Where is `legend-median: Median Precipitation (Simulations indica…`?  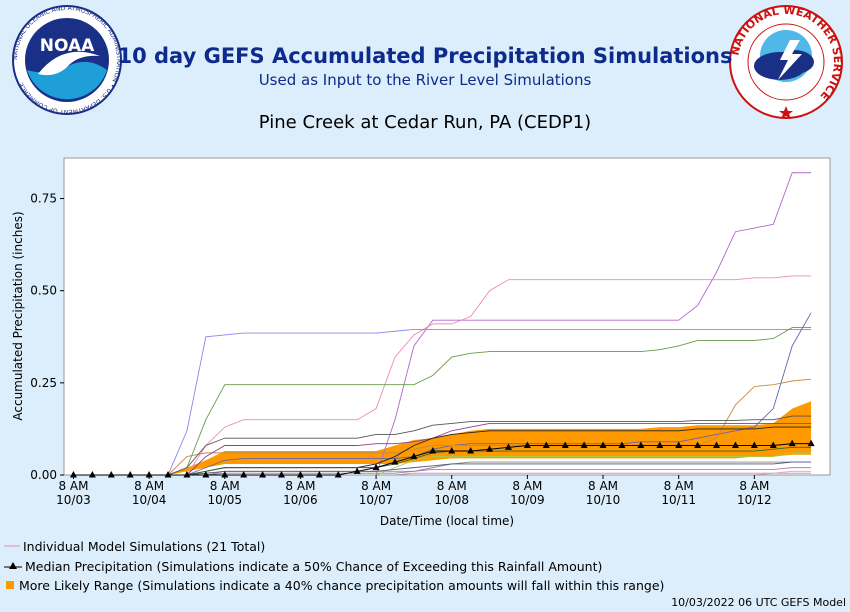
legend-median: Median Precipitation (Simulations indica… is located at coordinates (303, 566).